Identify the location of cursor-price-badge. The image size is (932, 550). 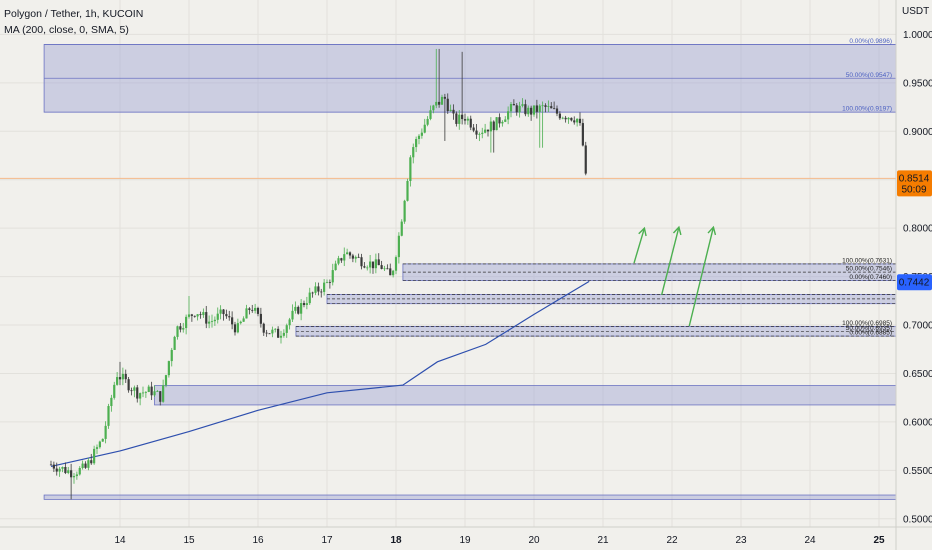
(914, 282).